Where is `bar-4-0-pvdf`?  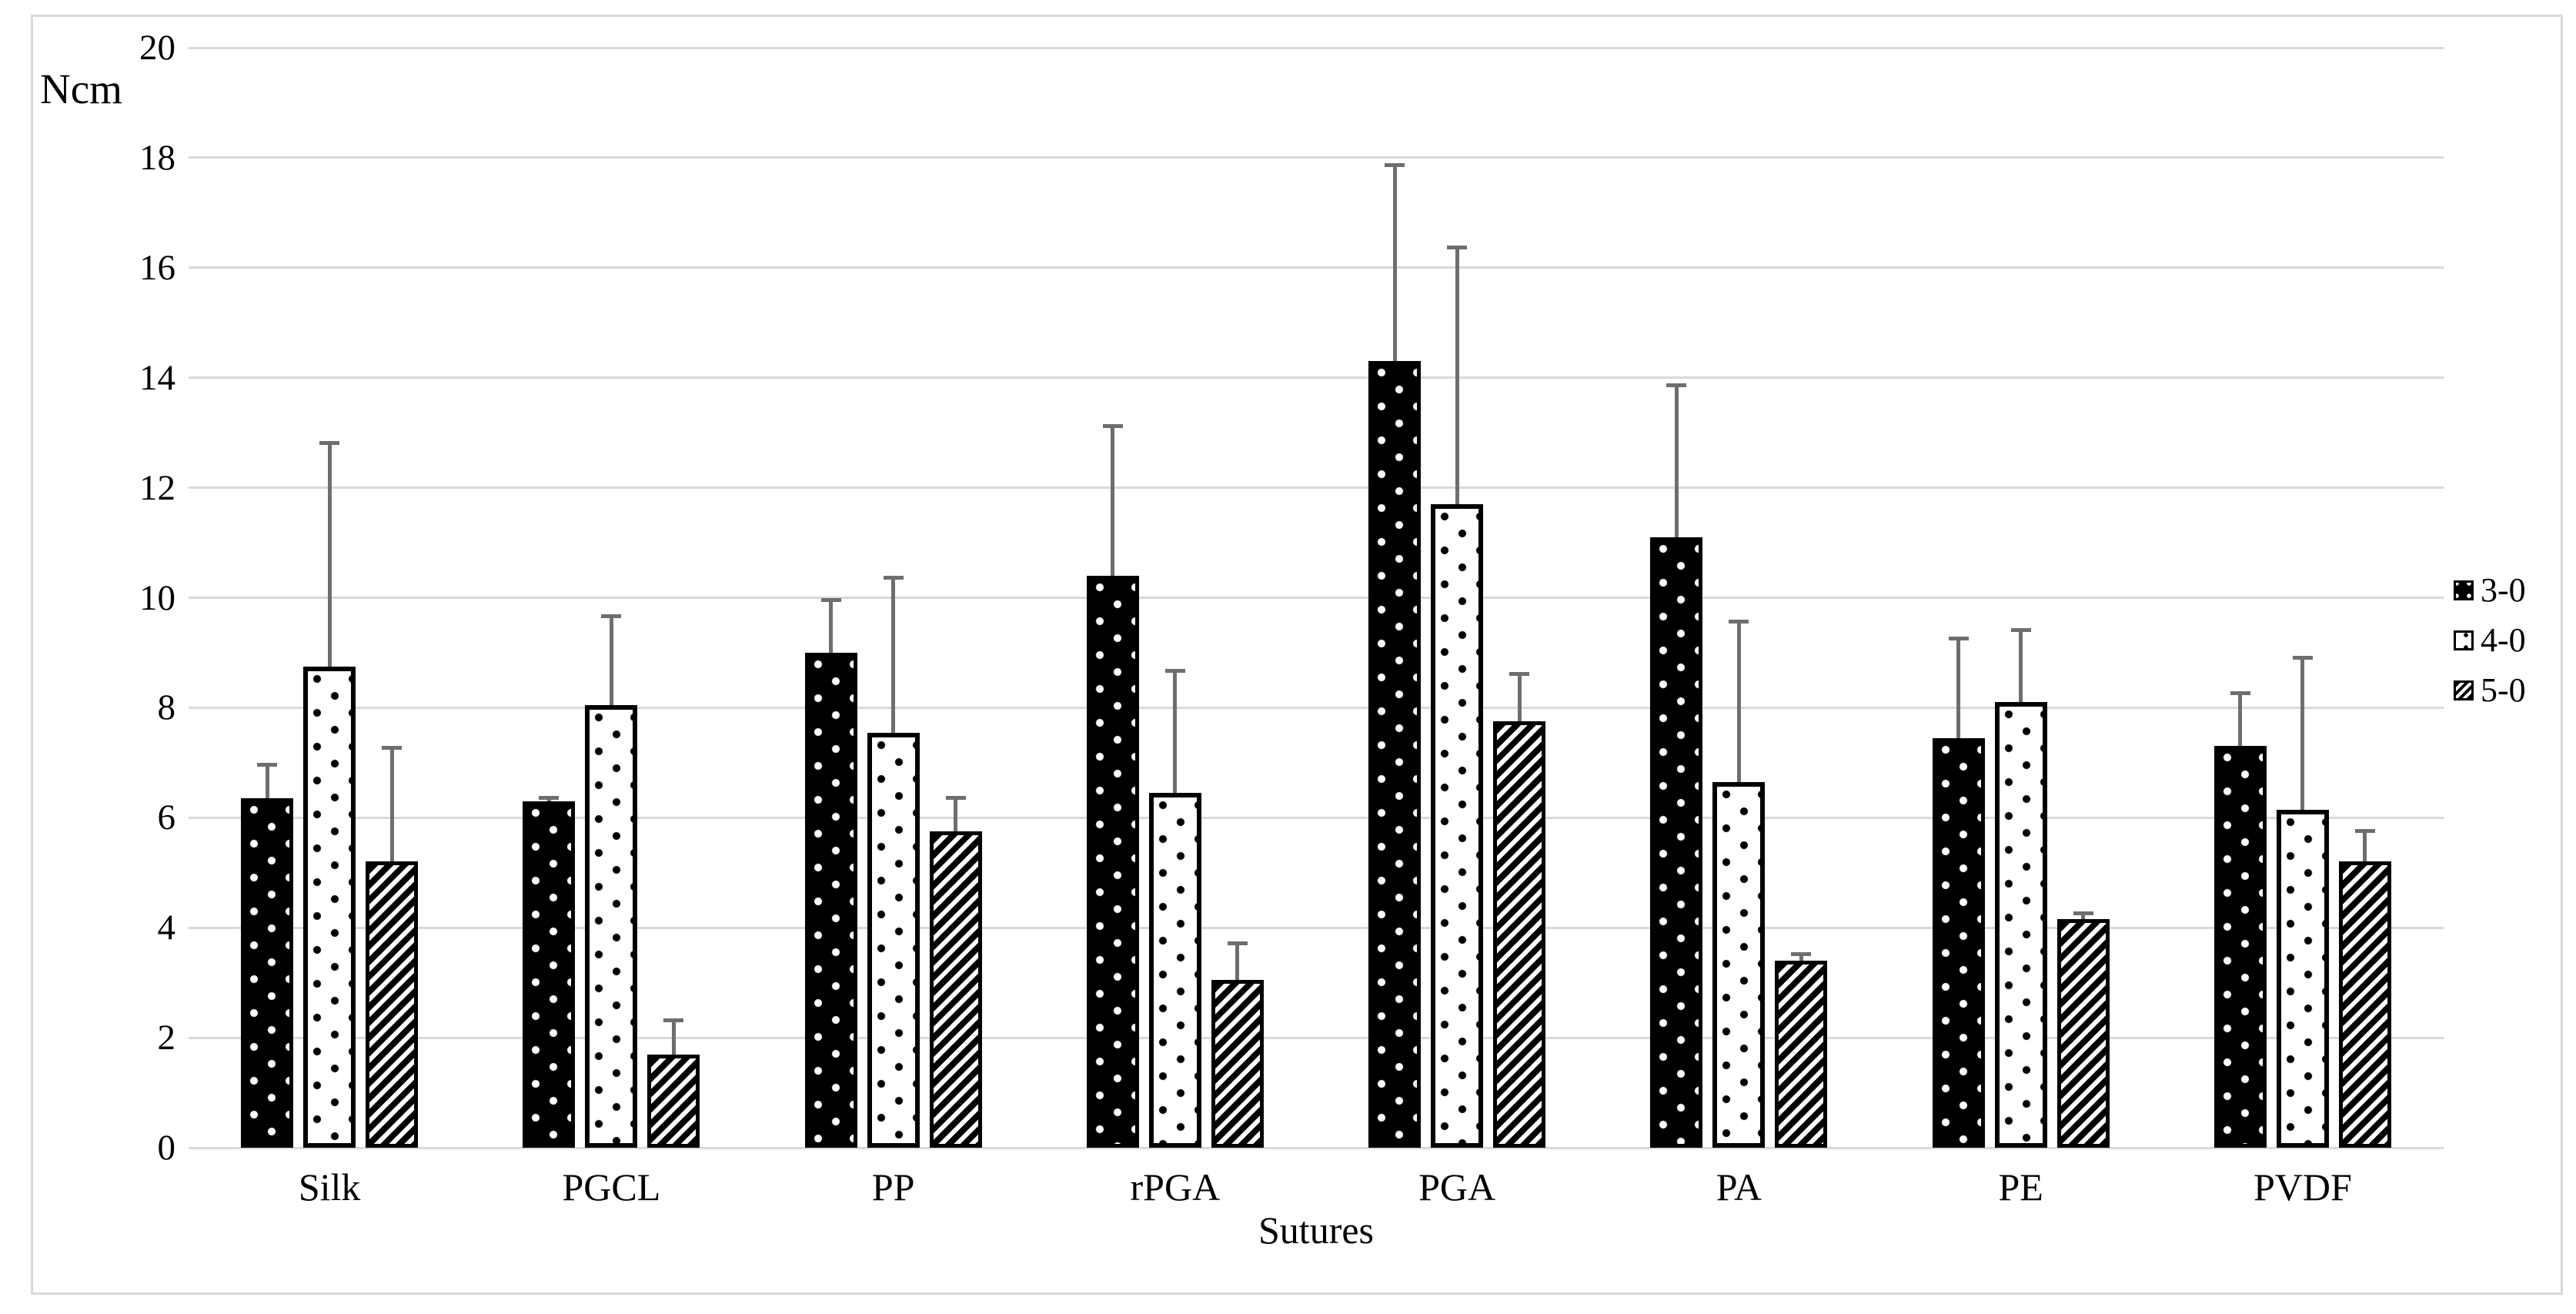 bar-4-0-pvdf is located at coordinates (2302, 978).